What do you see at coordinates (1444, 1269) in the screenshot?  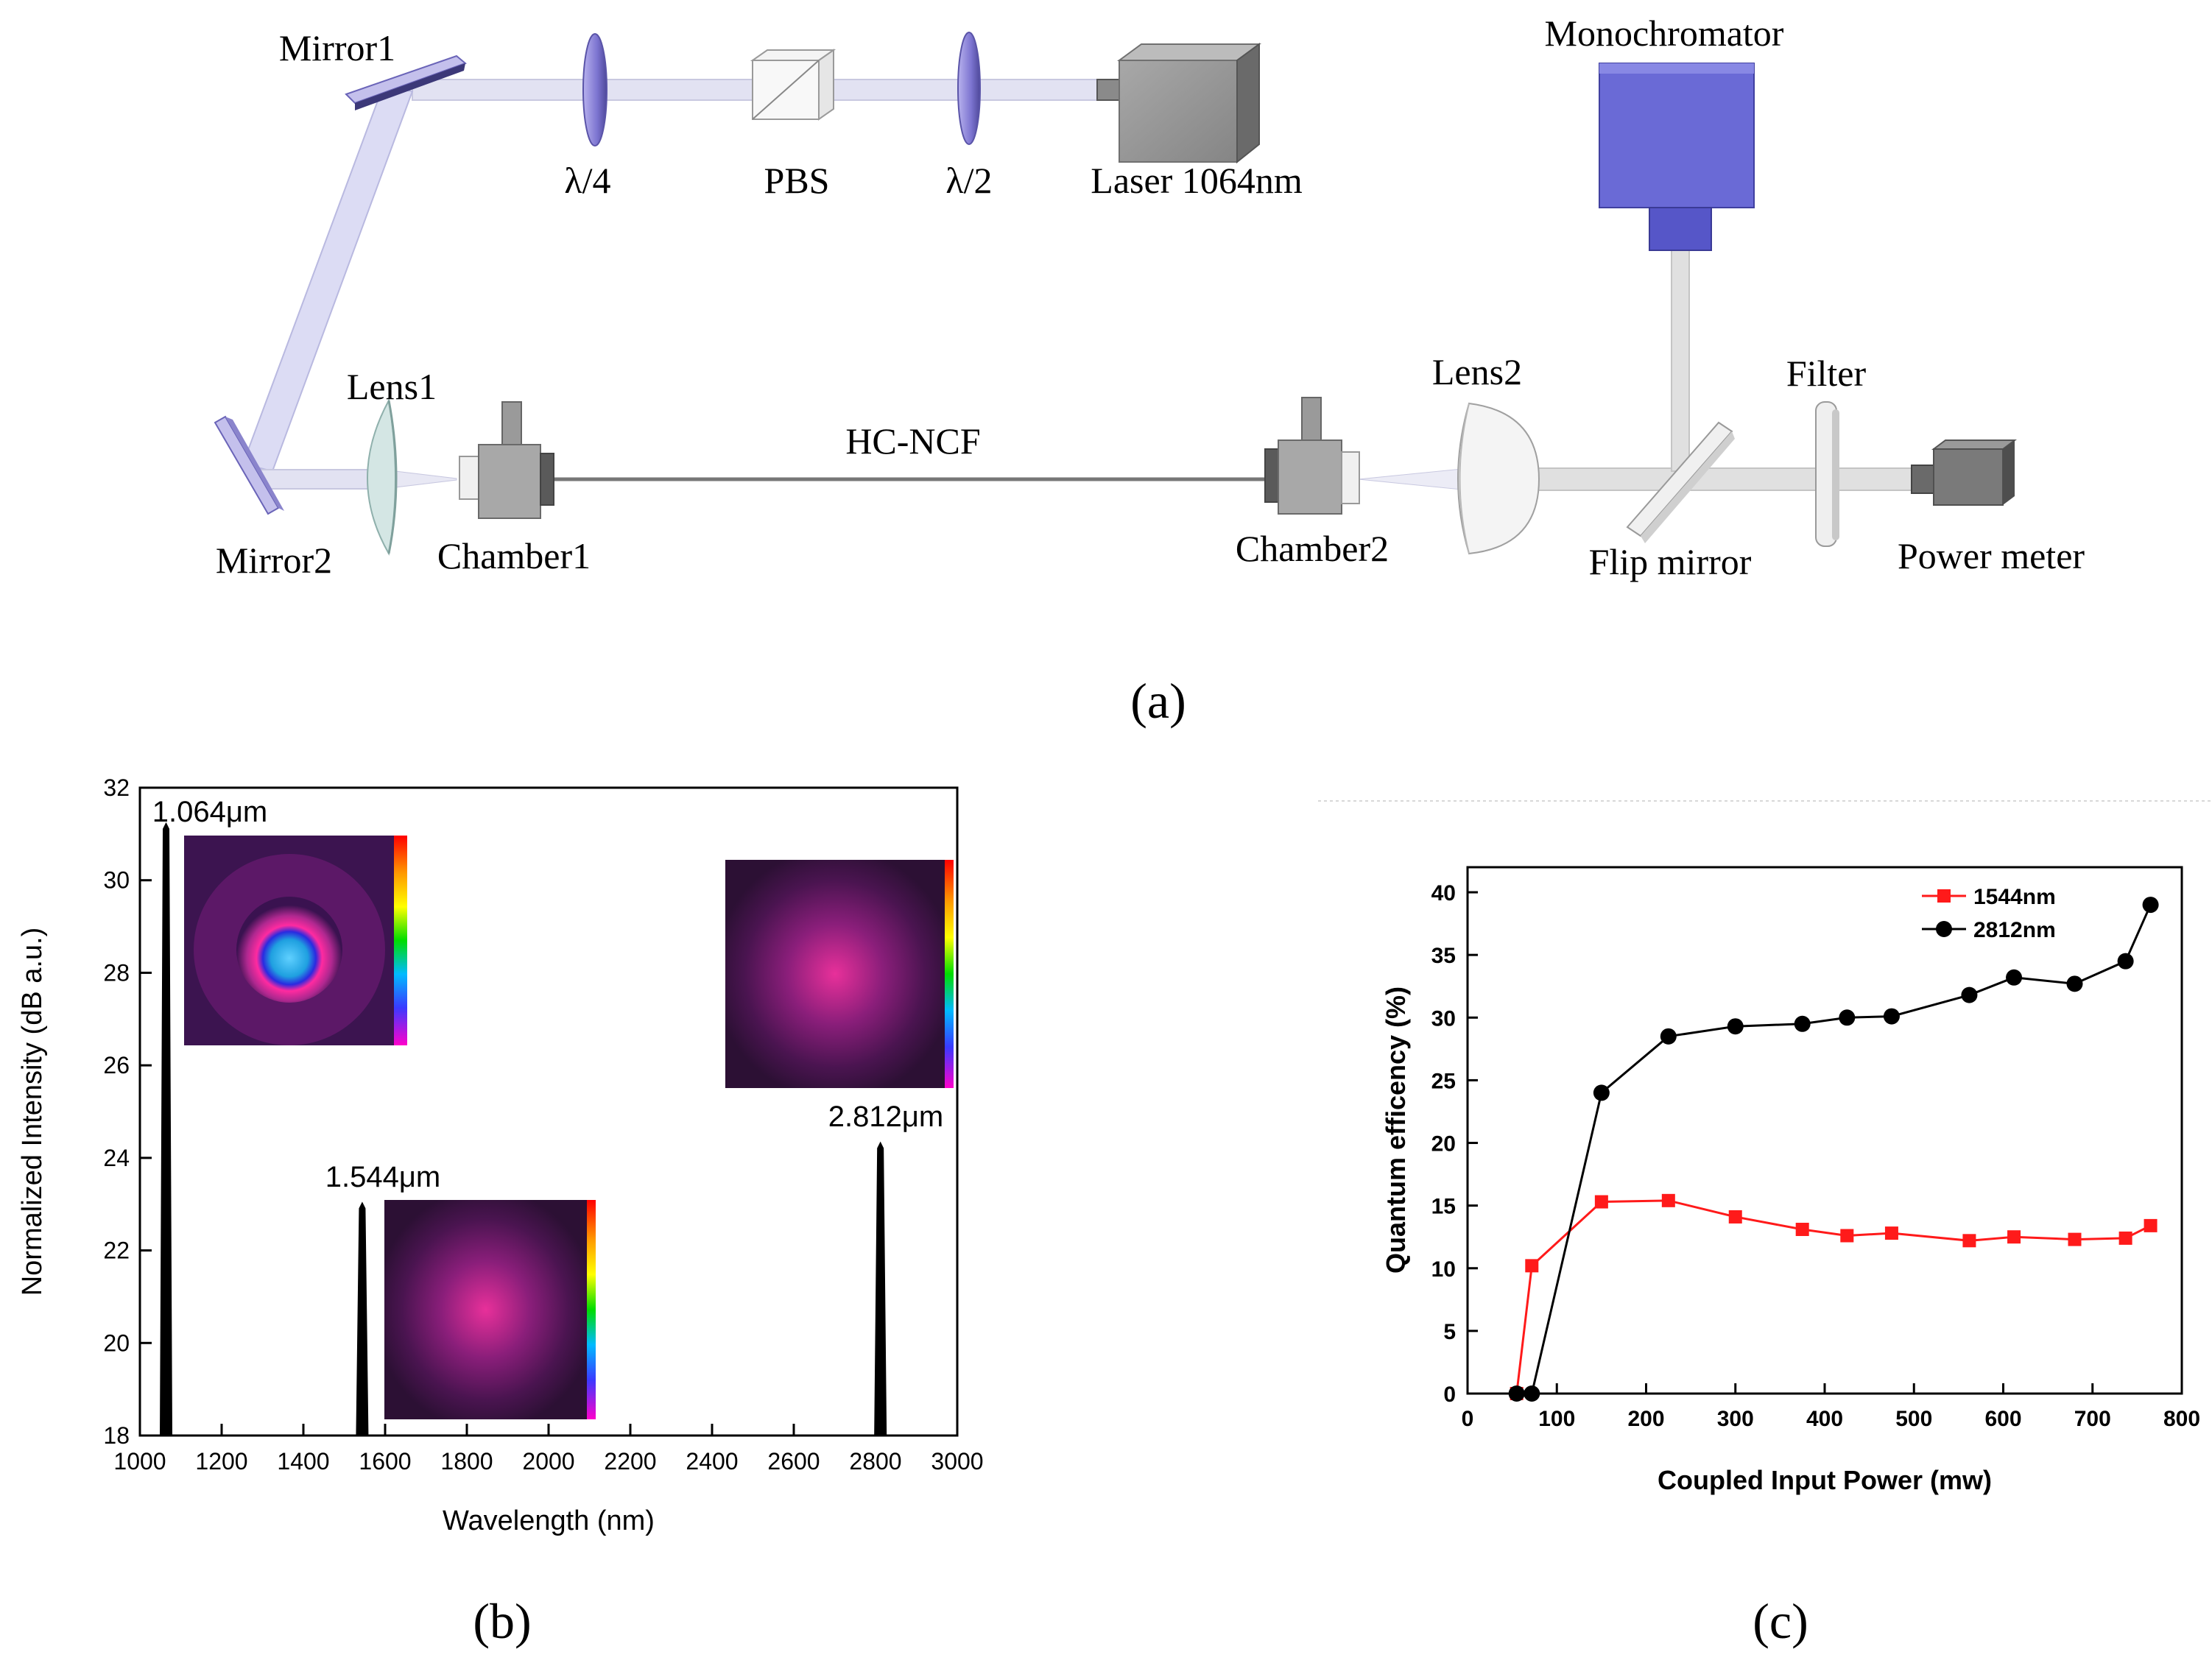 I see `c-ytick-label: 10` at bounding box center [1444, 1269].